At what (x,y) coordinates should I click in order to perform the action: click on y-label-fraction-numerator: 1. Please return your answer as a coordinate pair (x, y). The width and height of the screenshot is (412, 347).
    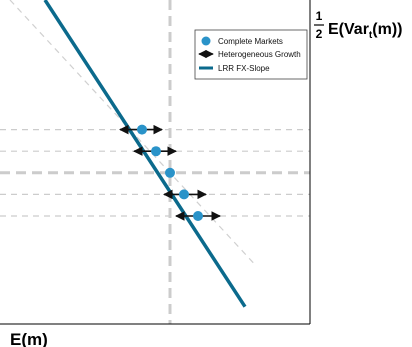
    Looking at the image, I should click on (319, 16).